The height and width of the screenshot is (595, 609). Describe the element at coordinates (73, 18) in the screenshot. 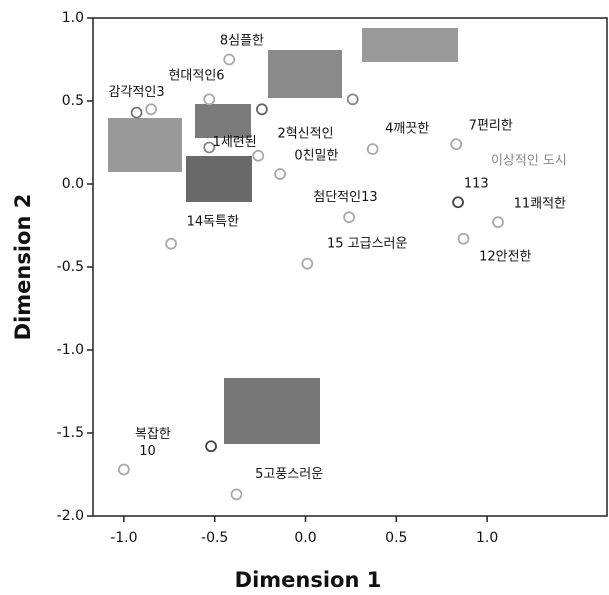

I see `y-tick-label: 1.0` at that location.